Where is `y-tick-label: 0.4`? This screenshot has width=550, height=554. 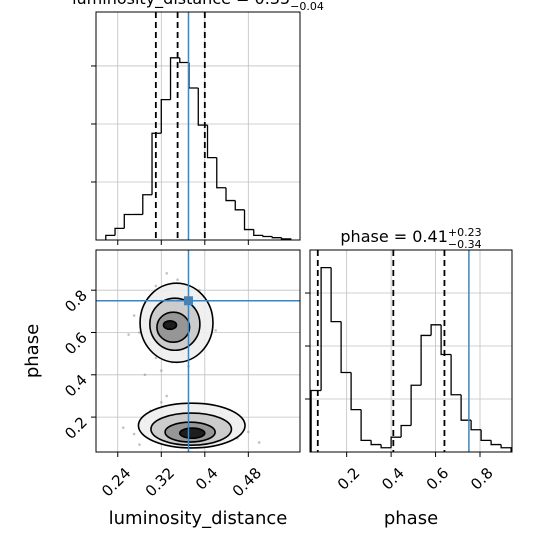 y-tick-label: 0.4 is located at coordinates (76, 386).